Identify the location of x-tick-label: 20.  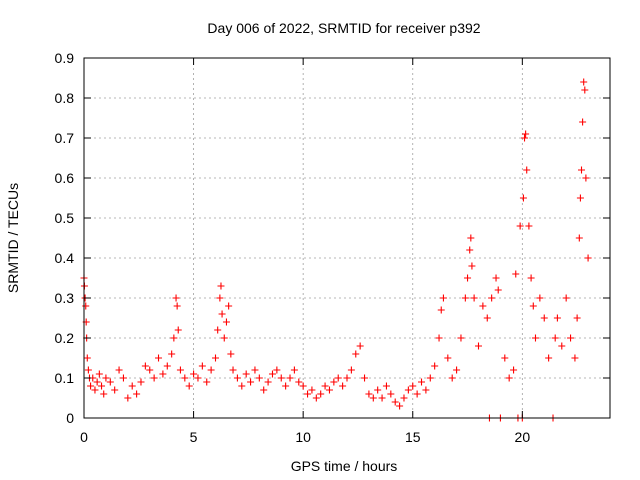
(523, 437).